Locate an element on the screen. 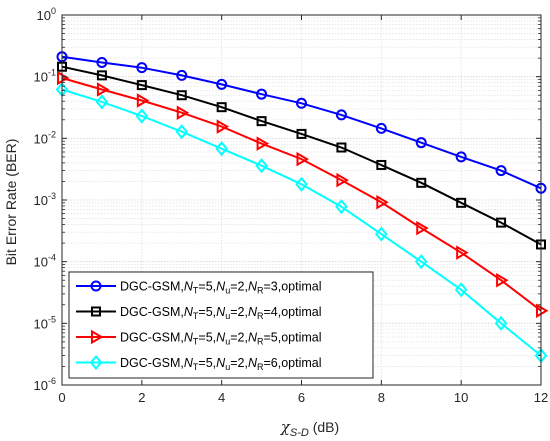 The height and width of the screenshot is (441, 550). x-axis-label-symbol: χ is located at coordinates (285, 427).